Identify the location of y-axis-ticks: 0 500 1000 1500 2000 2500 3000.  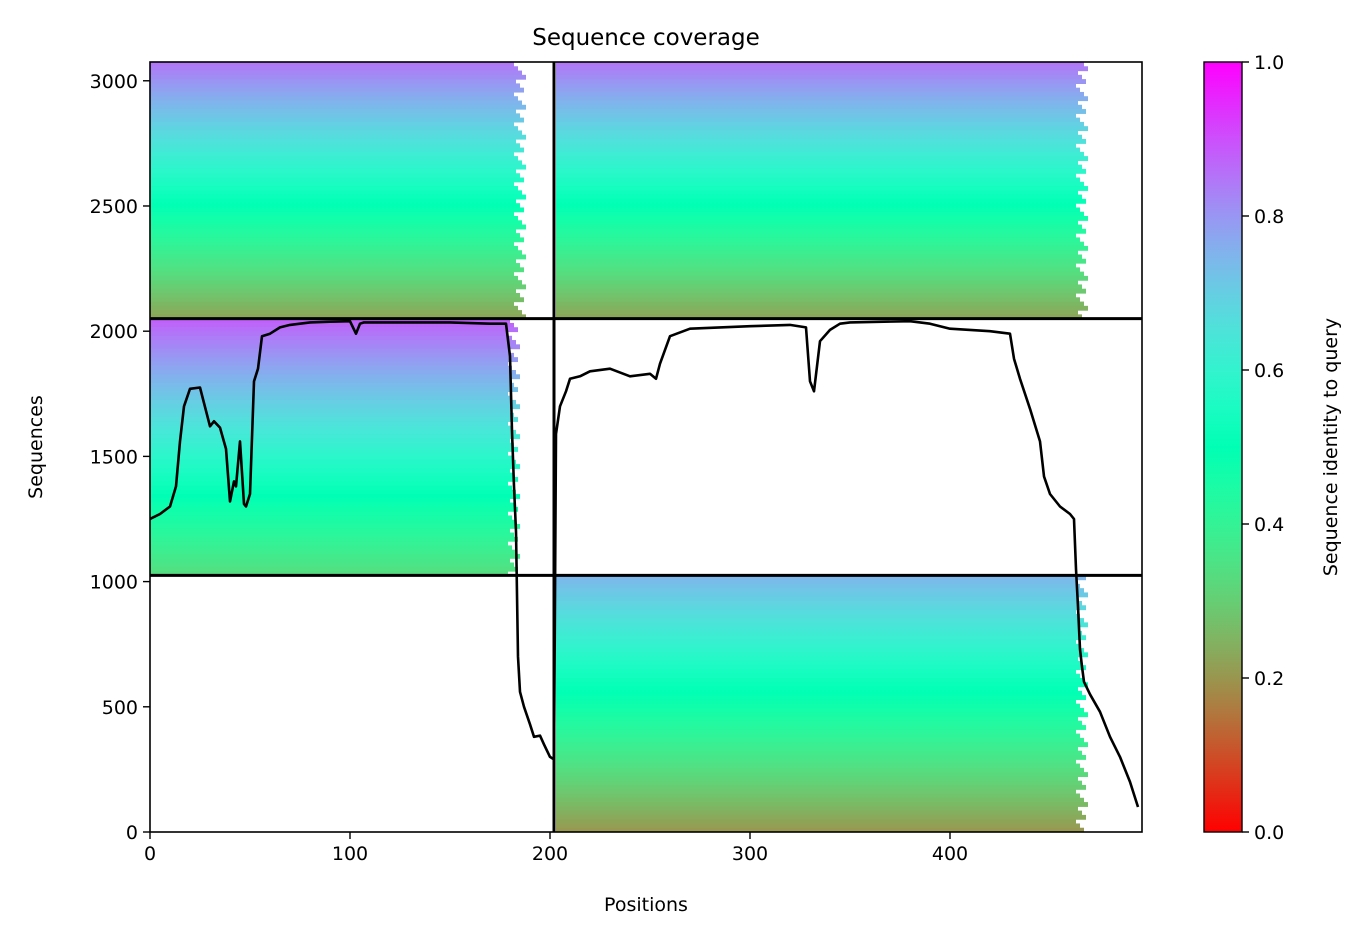
(120, 457).